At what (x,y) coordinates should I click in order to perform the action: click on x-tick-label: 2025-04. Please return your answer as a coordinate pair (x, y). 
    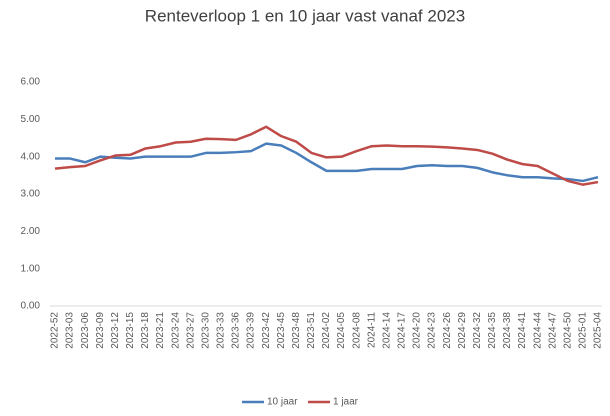
    Looking at the image, I should click on (598, 330).